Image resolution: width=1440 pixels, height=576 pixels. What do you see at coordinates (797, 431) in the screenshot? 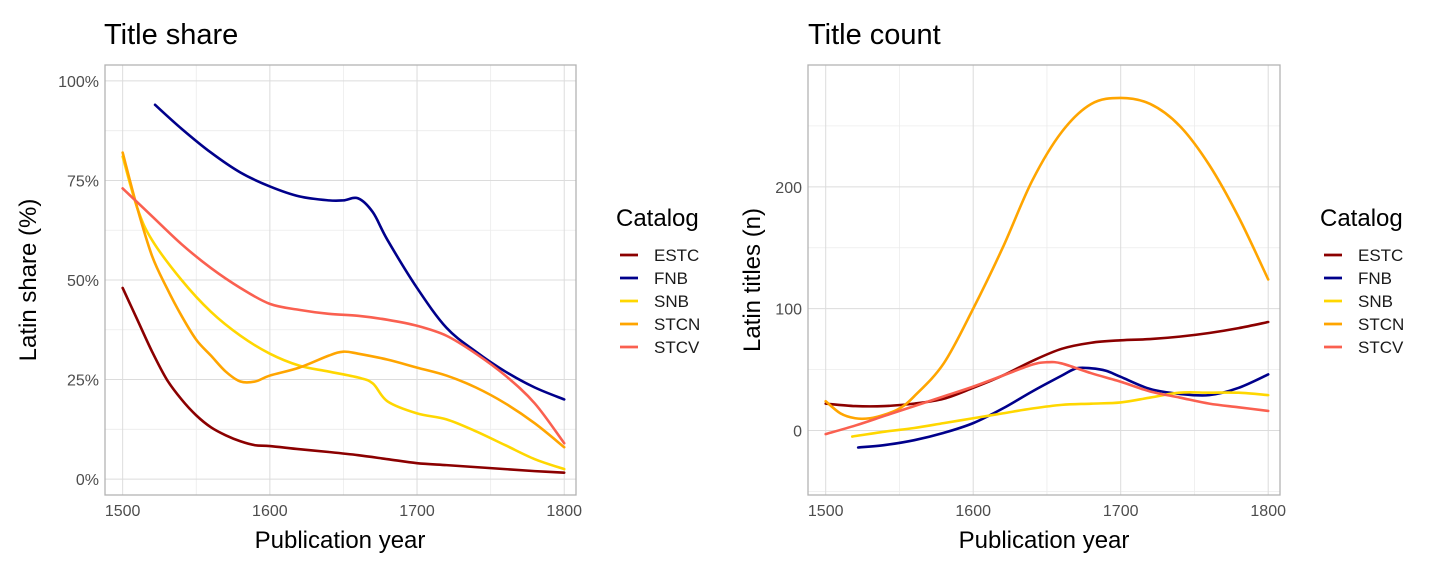
I see `y-tick-label: 0` at bounding box center [797, 431].